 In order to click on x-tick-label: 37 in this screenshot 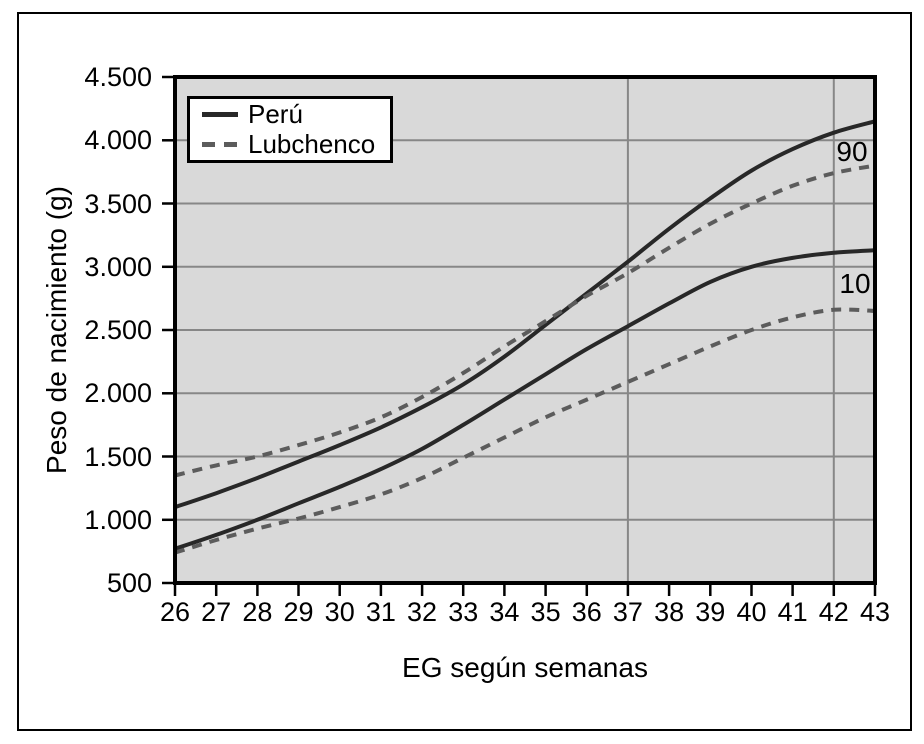, I will do `click(627, 612)`.